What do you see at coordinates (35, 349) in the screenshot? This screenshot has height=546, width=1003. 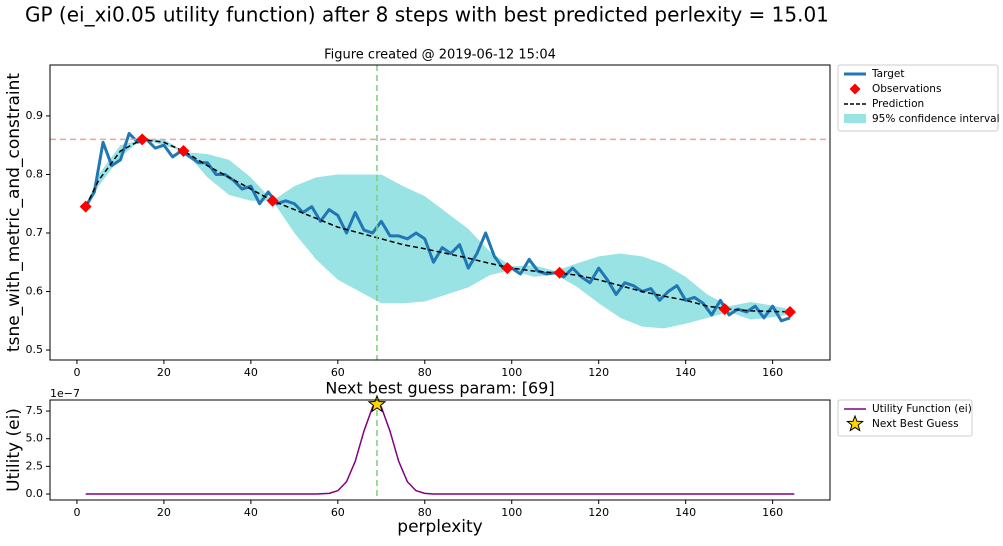 I see `y-tick-label: 0.5` at bounding box center [35, 349].